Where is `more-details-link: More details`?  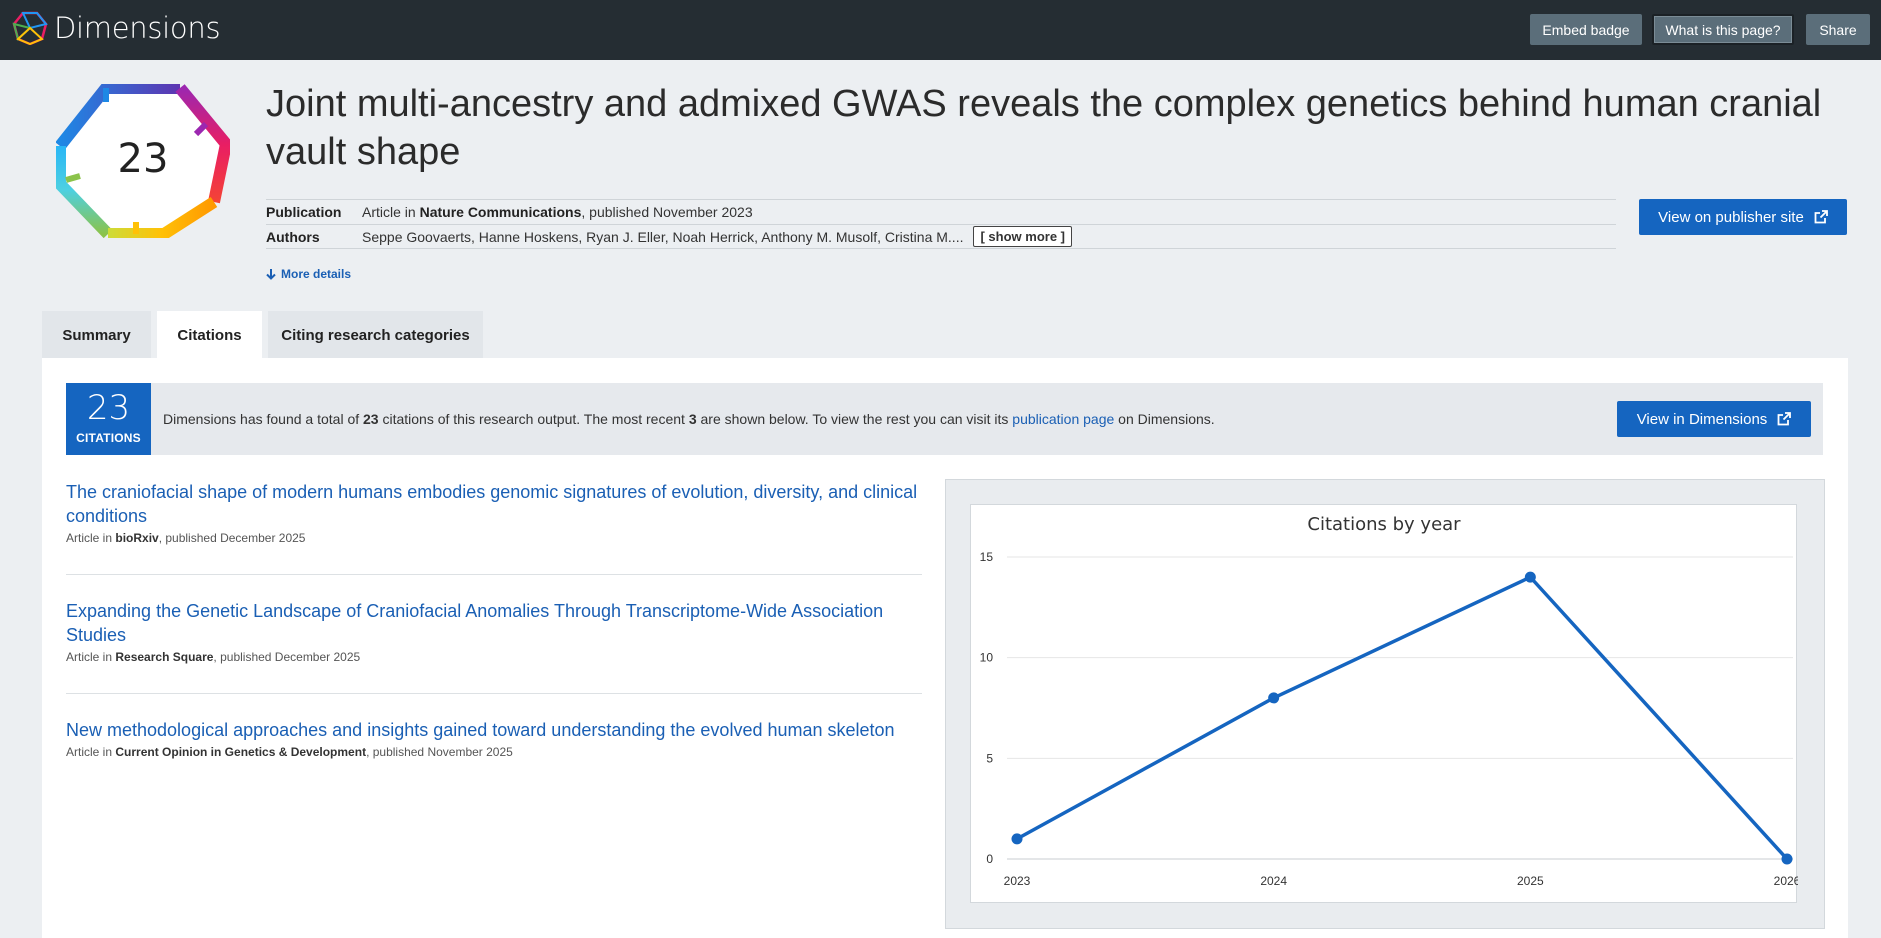 more-details-link: More details is located at coordinates (308, 274).